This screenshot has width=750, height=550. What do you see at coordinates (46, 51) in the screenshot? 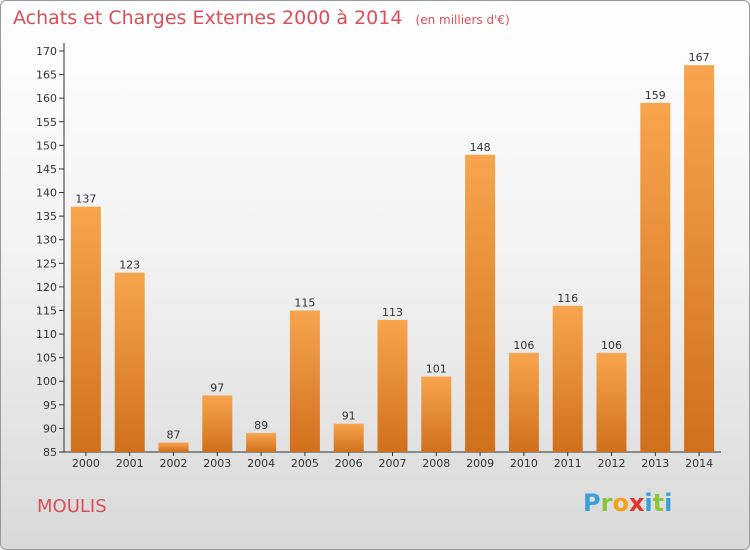
I see `y-tick-label: 170` at bounding box center [46, 51].